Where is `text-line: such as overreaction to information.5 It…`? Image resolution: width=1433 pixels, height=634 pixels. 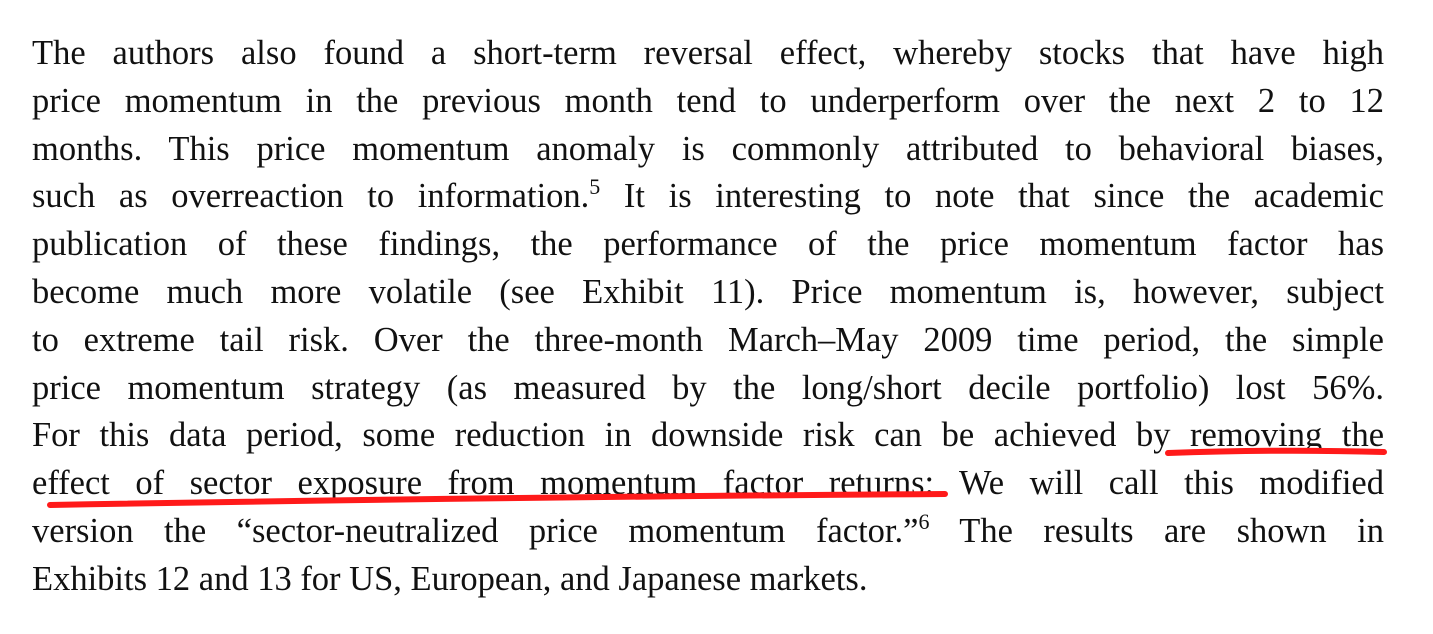 text-line: such as overreaction to information.5 It… is located at coordinates (708, 197).